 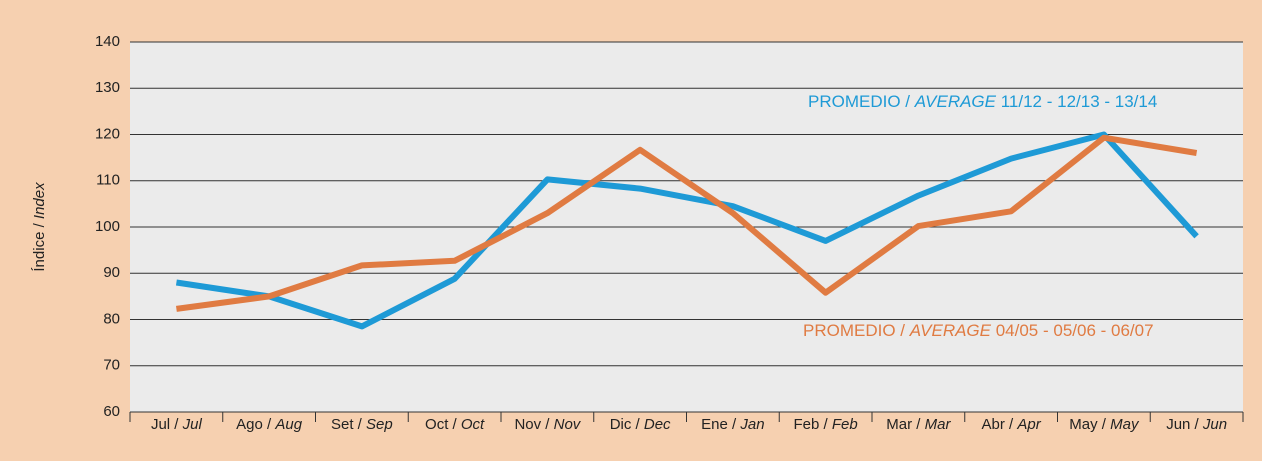 I want to click on x-tick-label: Set / Sep, so click(x=362, y=424).